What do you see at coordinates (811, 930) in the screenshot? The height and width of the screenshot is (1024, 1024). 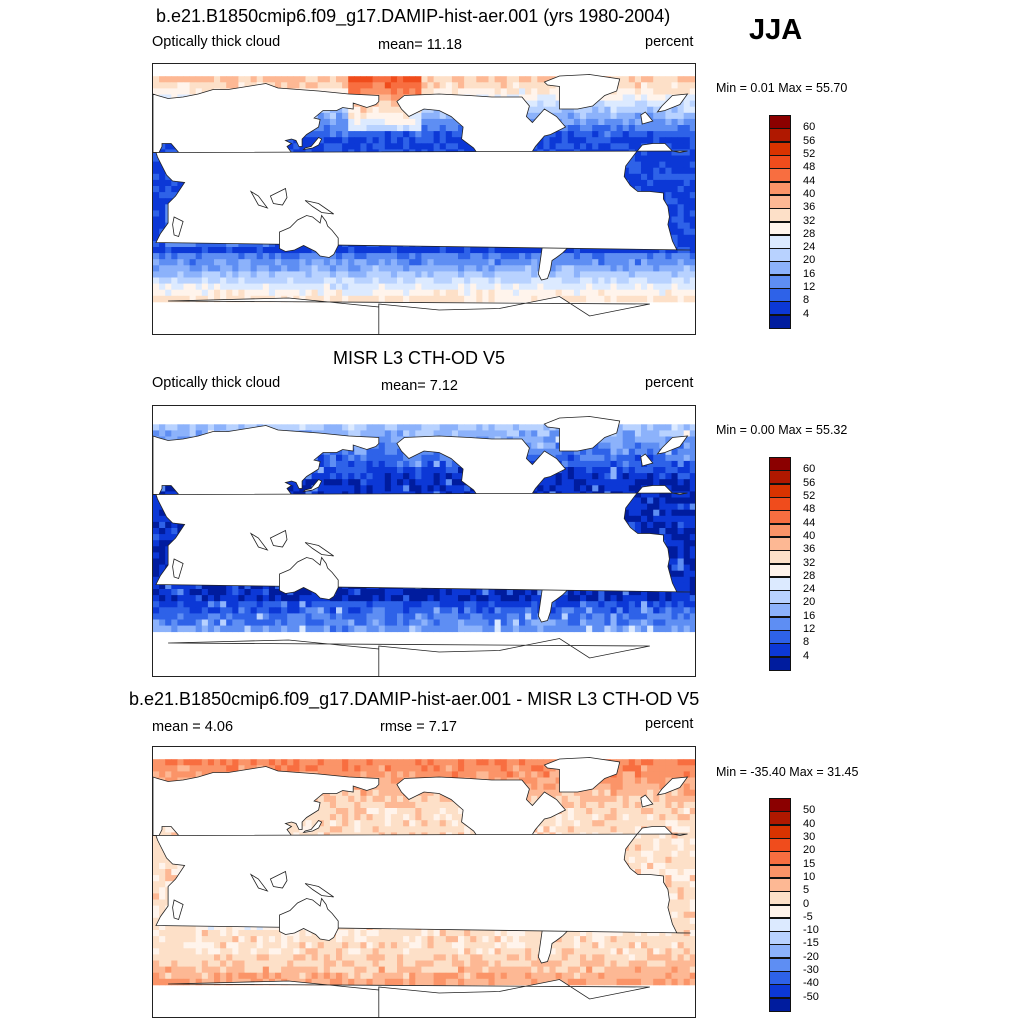 I see `colorbar-tick-label: -10` at bounding box center [811, 930].